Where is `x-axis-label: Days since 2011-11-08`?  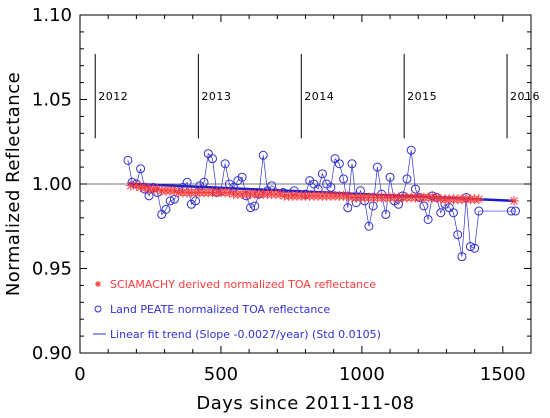
x-axis-label: Days since 2011-11-08 is located at coordinates (305, 403).